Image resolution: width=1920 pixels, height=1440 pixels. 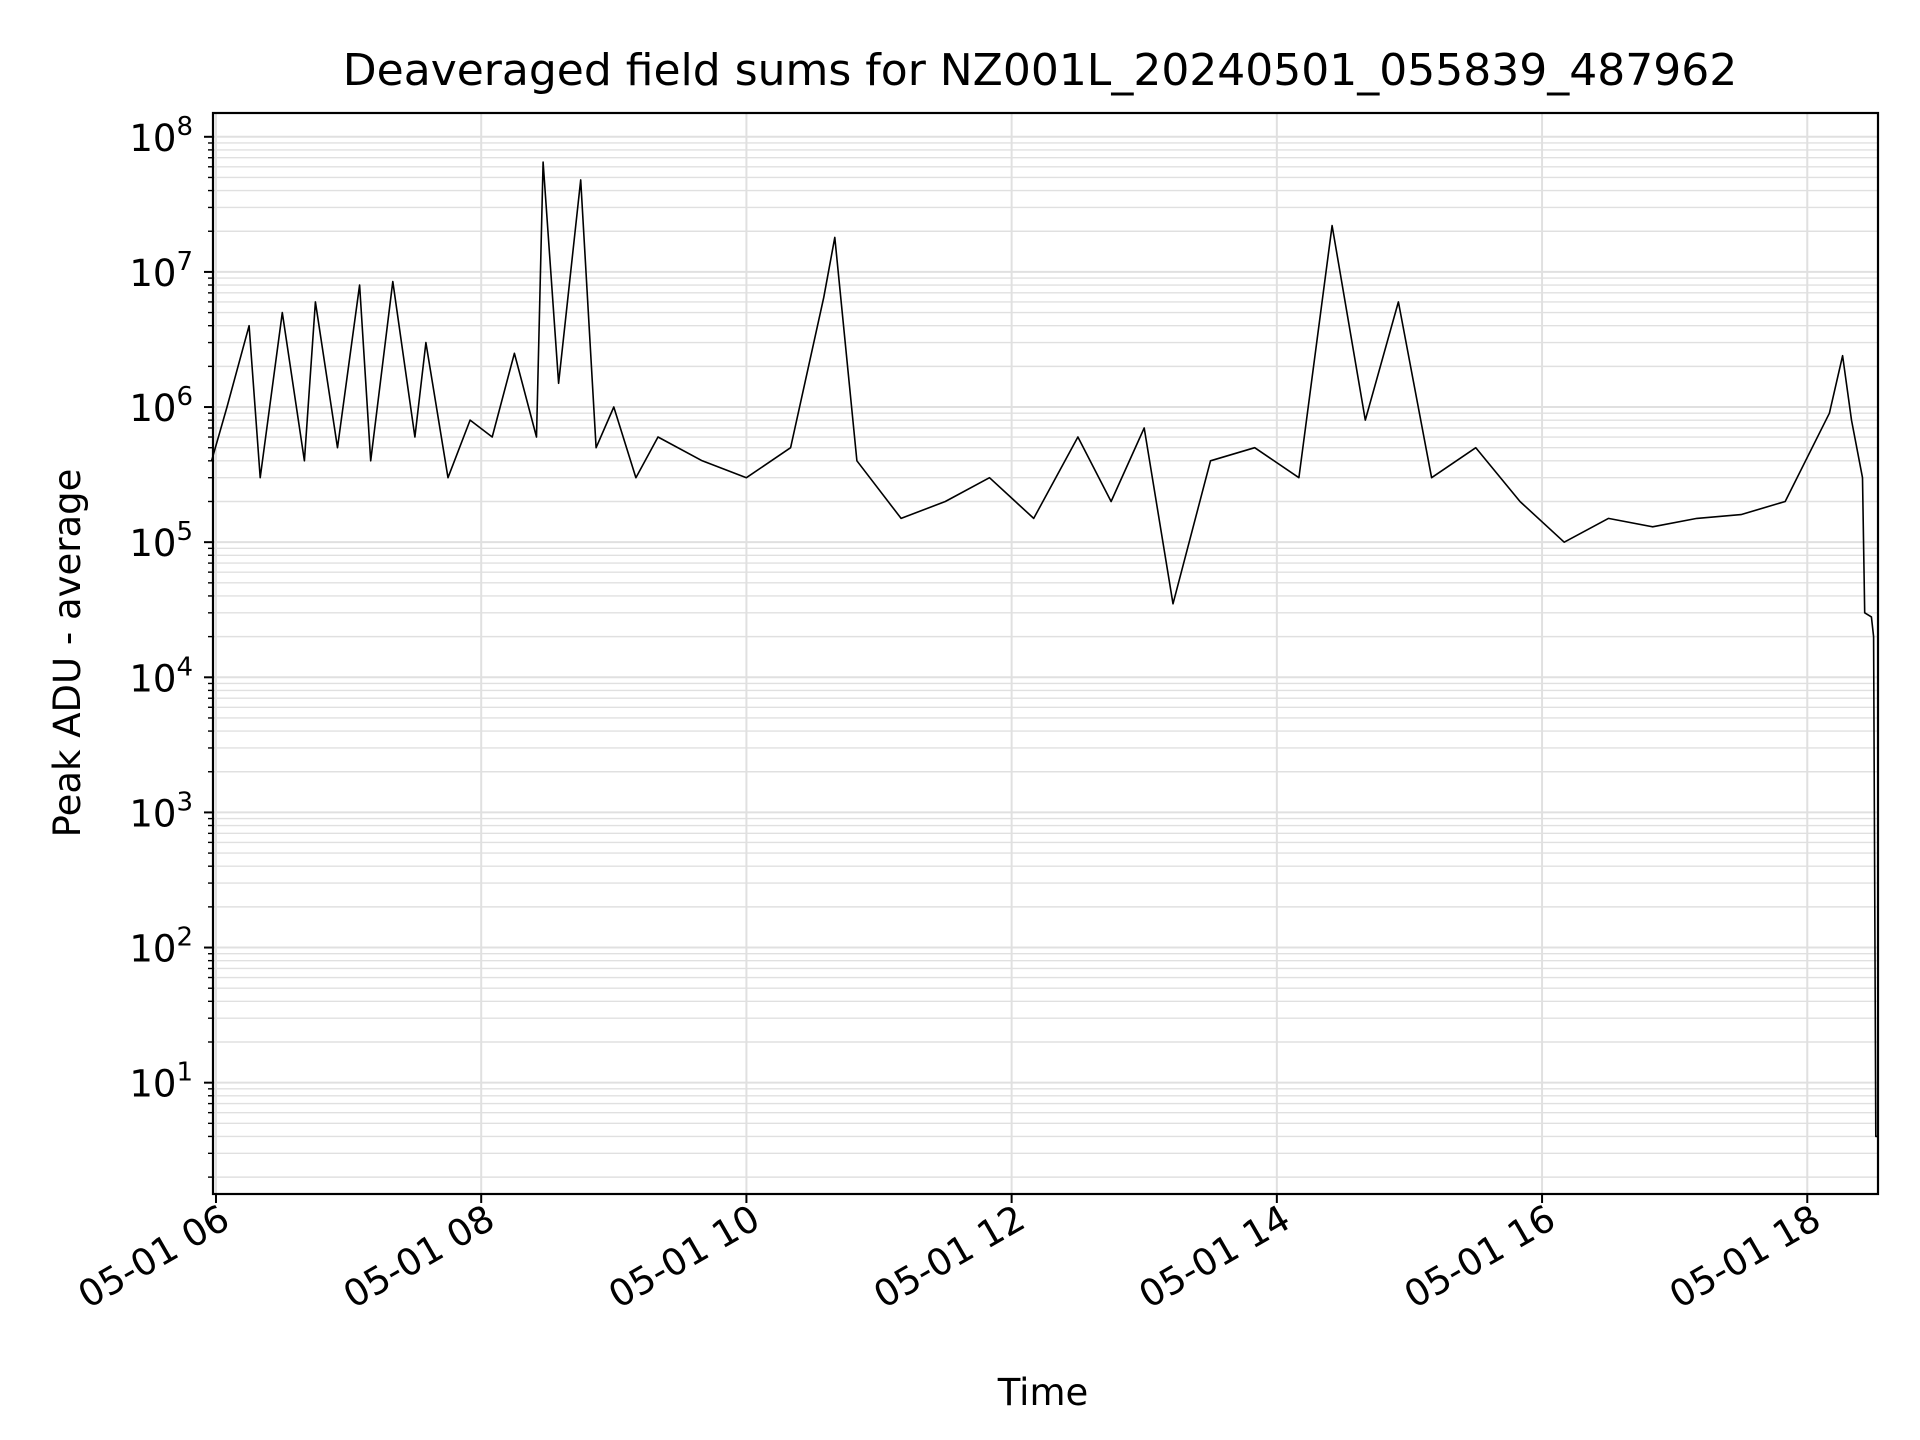 What do you see at coordinates (1043, 1392) in the screenshot?
I see `x-axis-label: Time` at bounding box center [1043, 1392].